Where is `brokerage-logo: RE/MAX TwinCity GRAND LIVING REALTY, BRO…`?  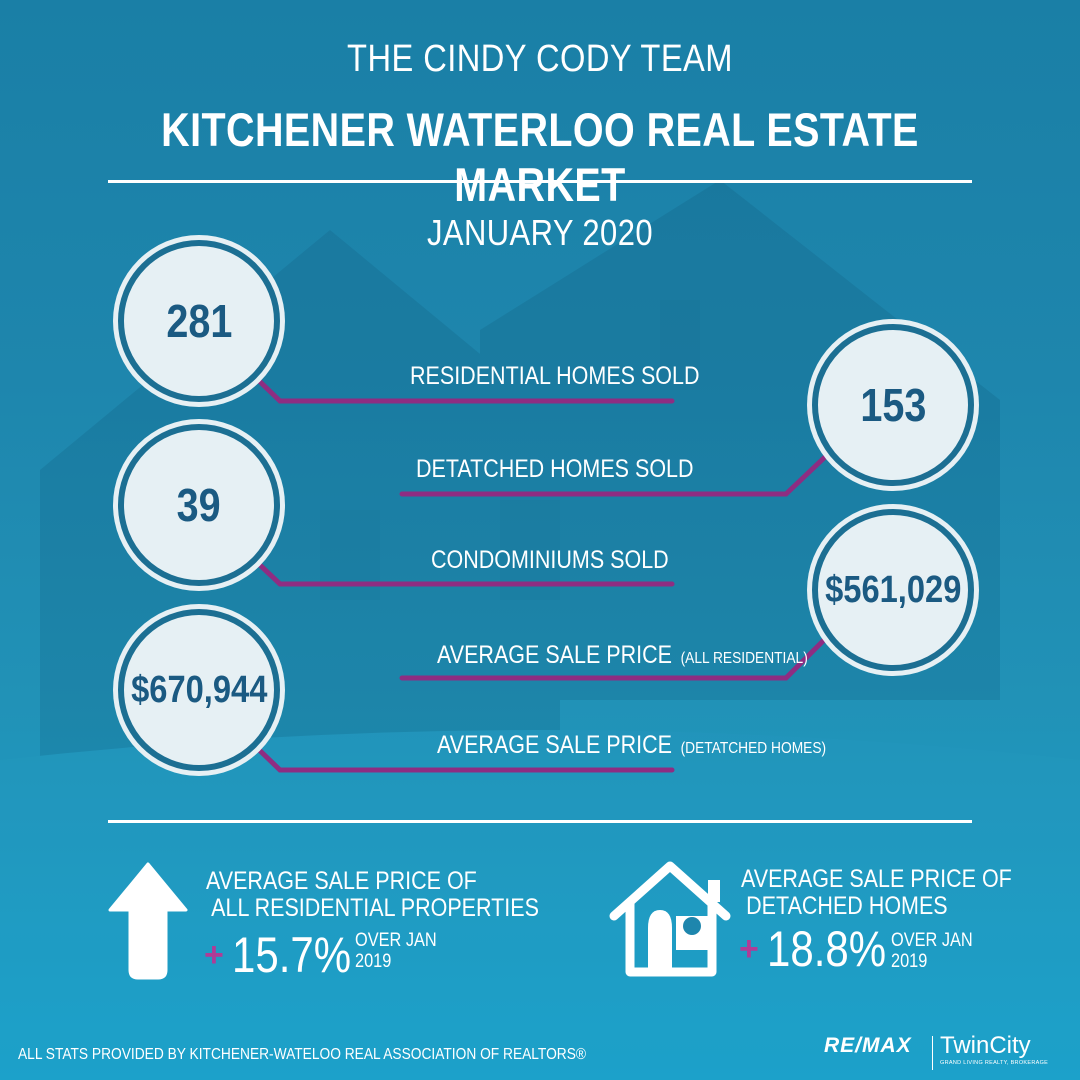 brokerage-logo: RE/MAX TwinCity GRAND LIVING REALTY, BRO… is located at coordinates (944, 1053).